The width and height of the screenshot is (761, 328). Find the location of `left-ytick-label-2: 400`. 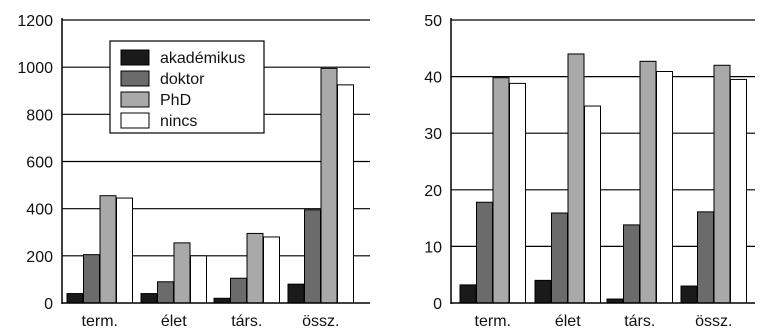

left-ytick-label-2: 400 is located at coordinates (39, 210).